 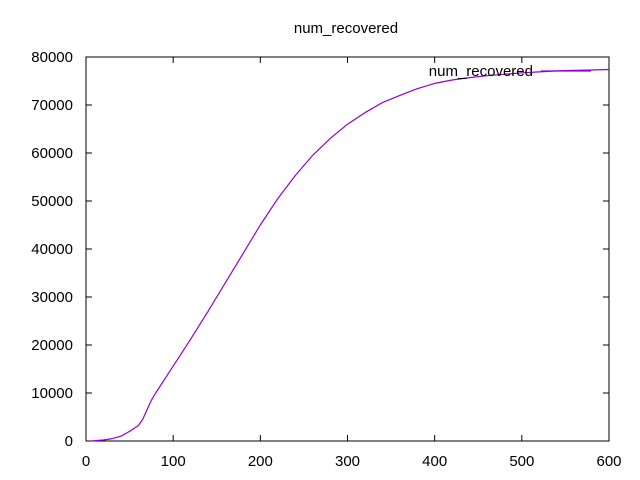 I want to click on x-tick-label: 600, so click(x=608, y=461).